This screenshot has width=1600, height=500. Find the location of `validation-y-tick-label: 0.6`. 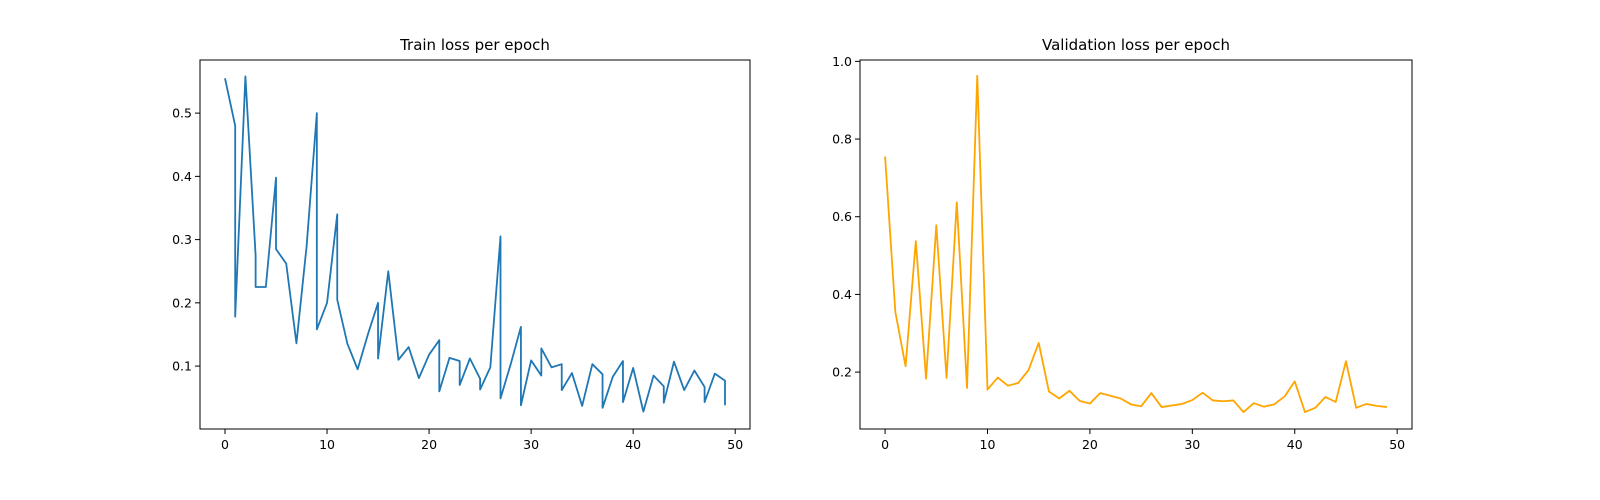

validation-y-tick-label: 0.6 is located at coordinates (842, 216).